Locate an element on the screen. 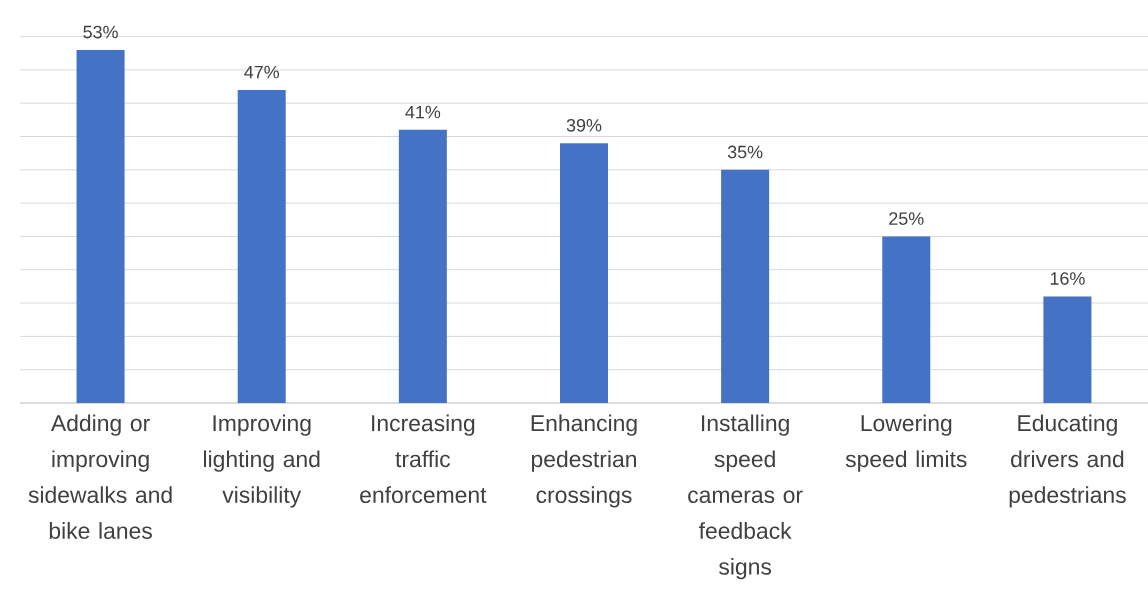 The height and width of the screenshot is (597, 1148). x-tick-label: Improving lighting and visibility is located at coordinates (262, 461).